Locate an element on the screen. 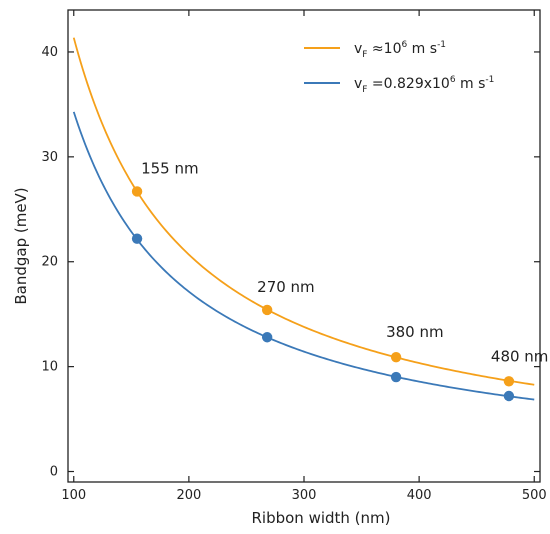 The width and height of the screenshot is (550, 534). x-tick-label-100: 100 is located at coordinates (73, 495).